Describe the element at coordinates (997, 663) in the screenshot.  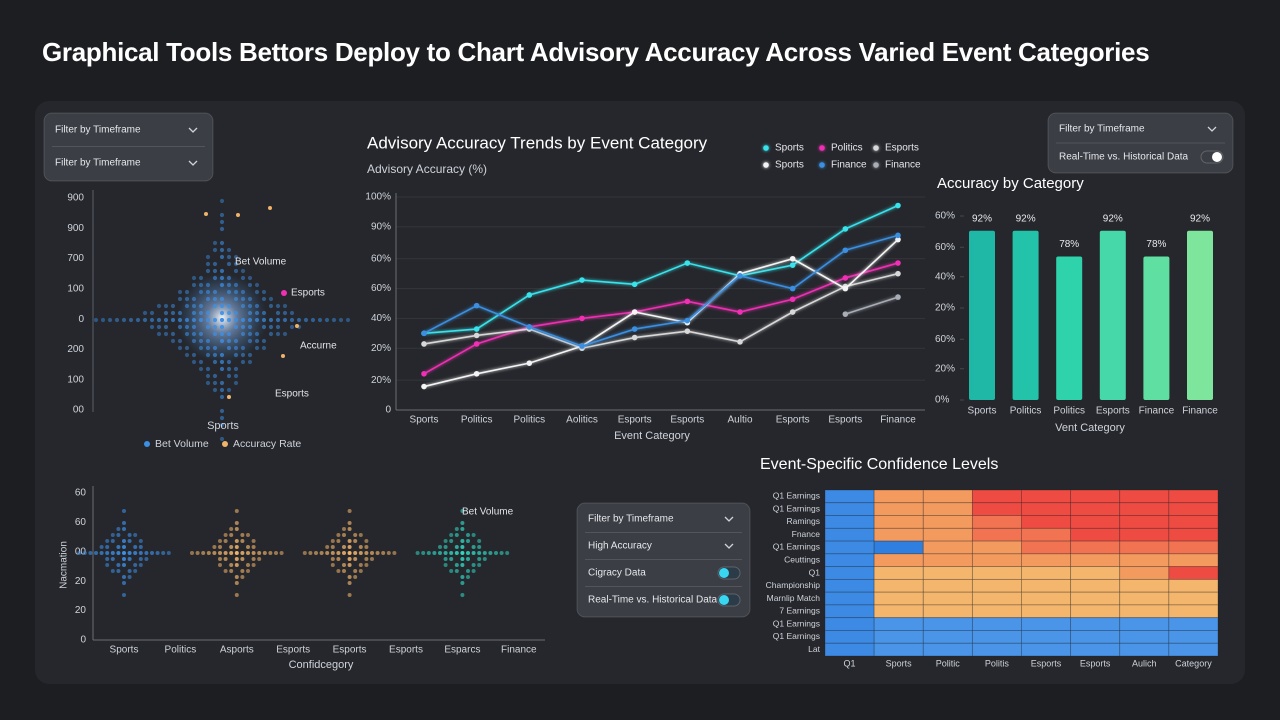
I see `column-label: Politis` at that location.